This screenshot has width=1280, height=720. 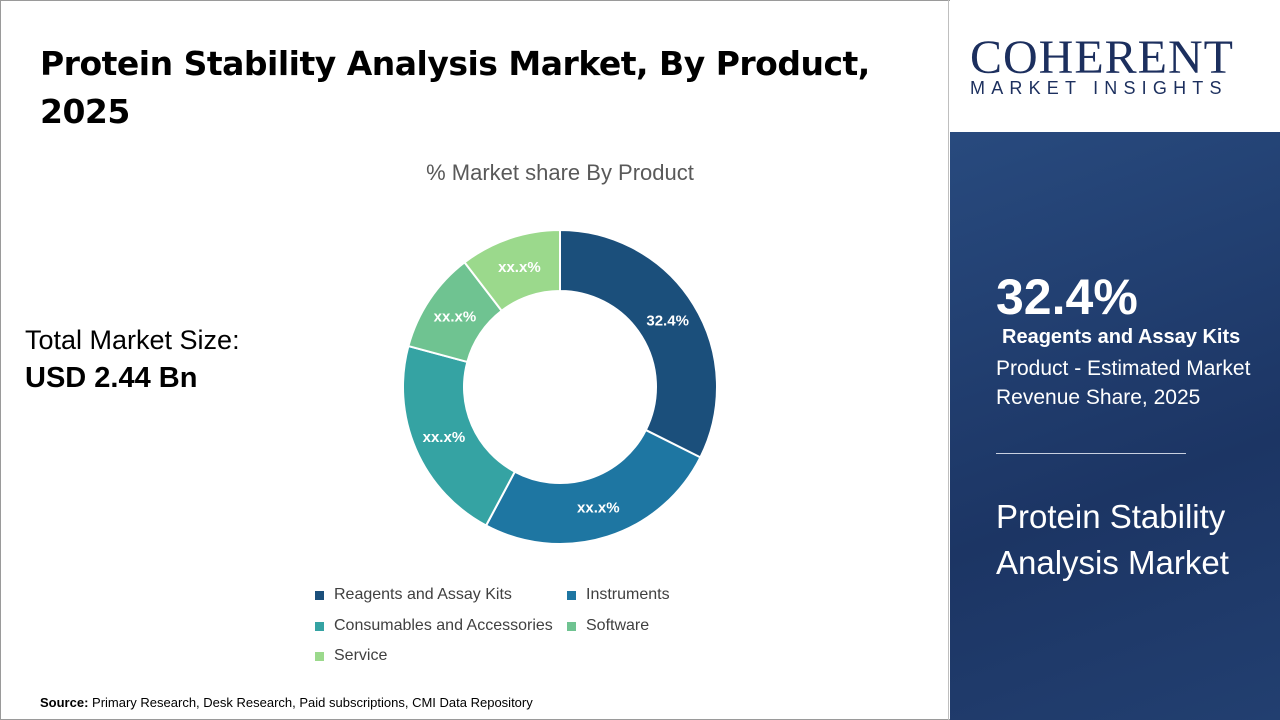 What do you see at coordinates (361, 655) in the screenshot?
I see `legend-label: Service` at bounding box center [361, 655].